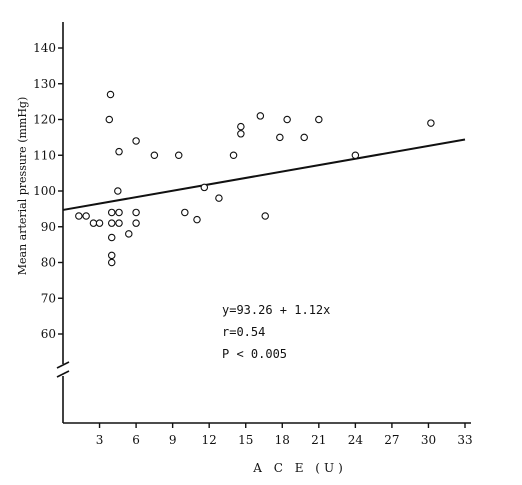  I want to click on x-axis-ticks: 3 6 9 12 15 18 21 24 27 30 33, so click(284, 435).